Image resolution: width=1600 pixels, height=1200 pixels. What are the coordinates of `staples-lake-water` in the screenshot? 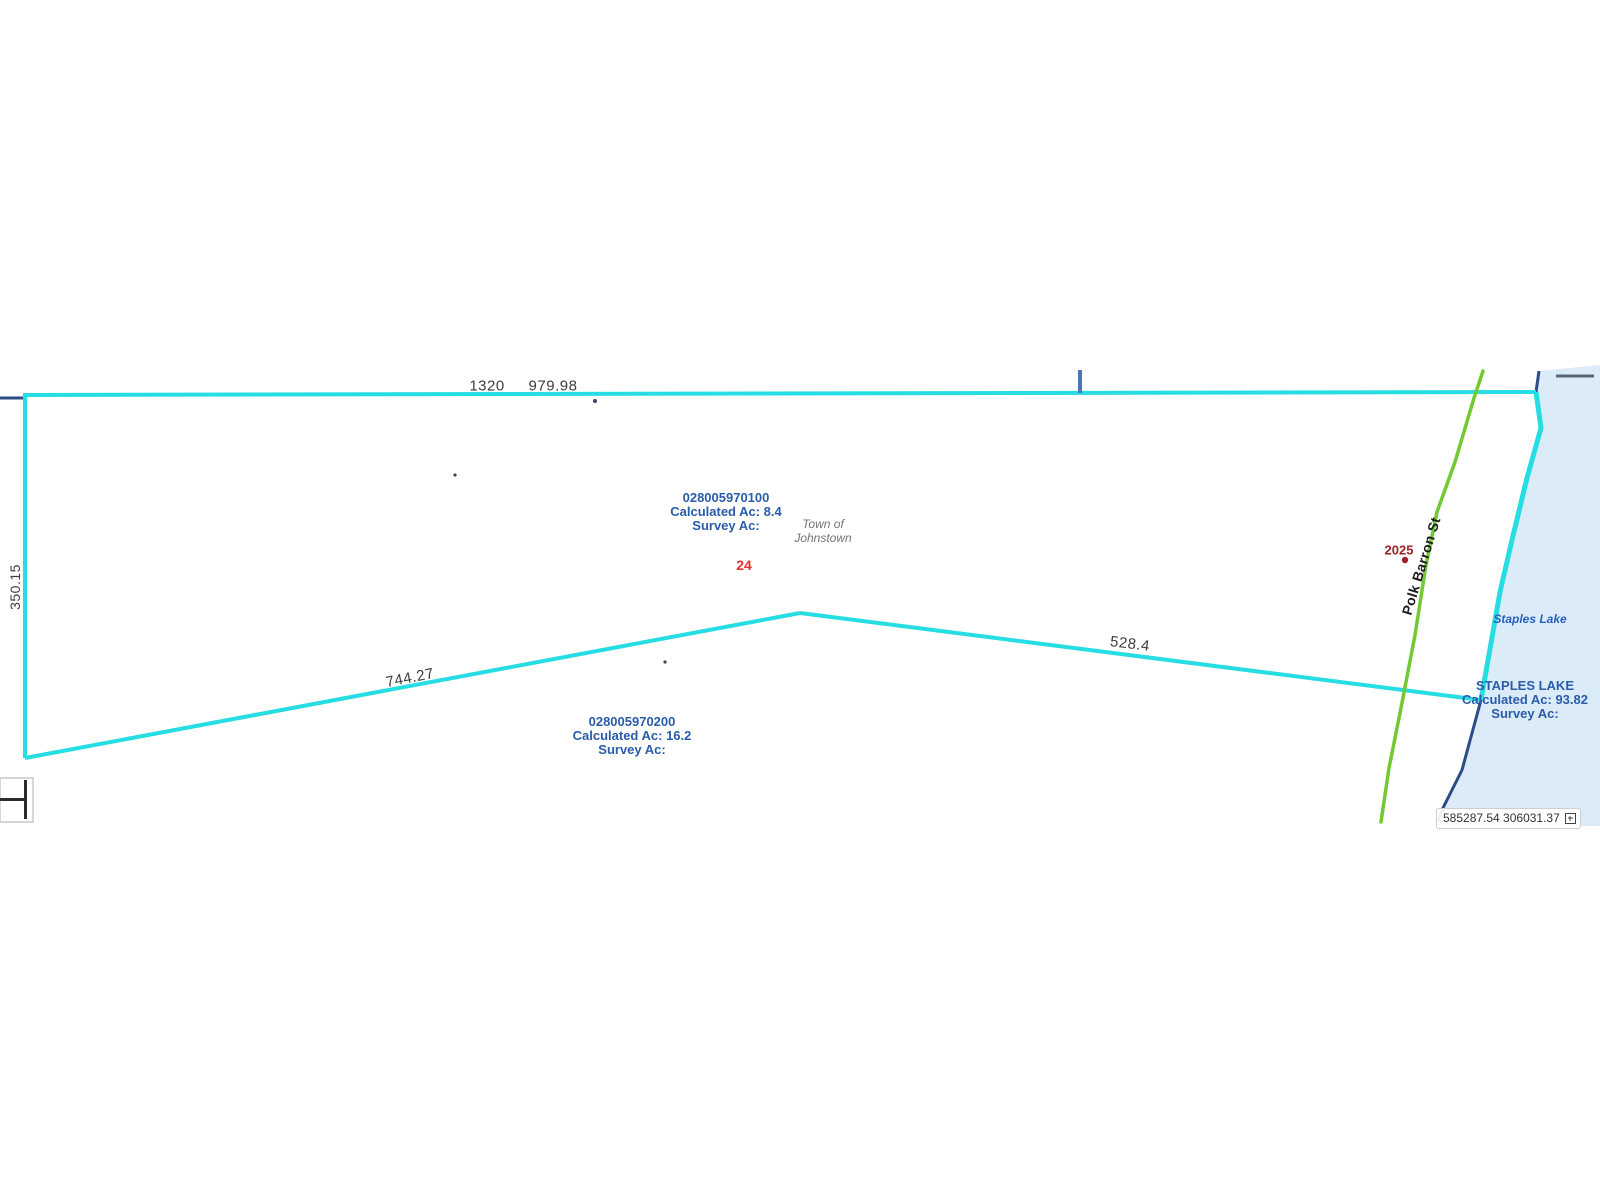 It's located at (1520, 595).